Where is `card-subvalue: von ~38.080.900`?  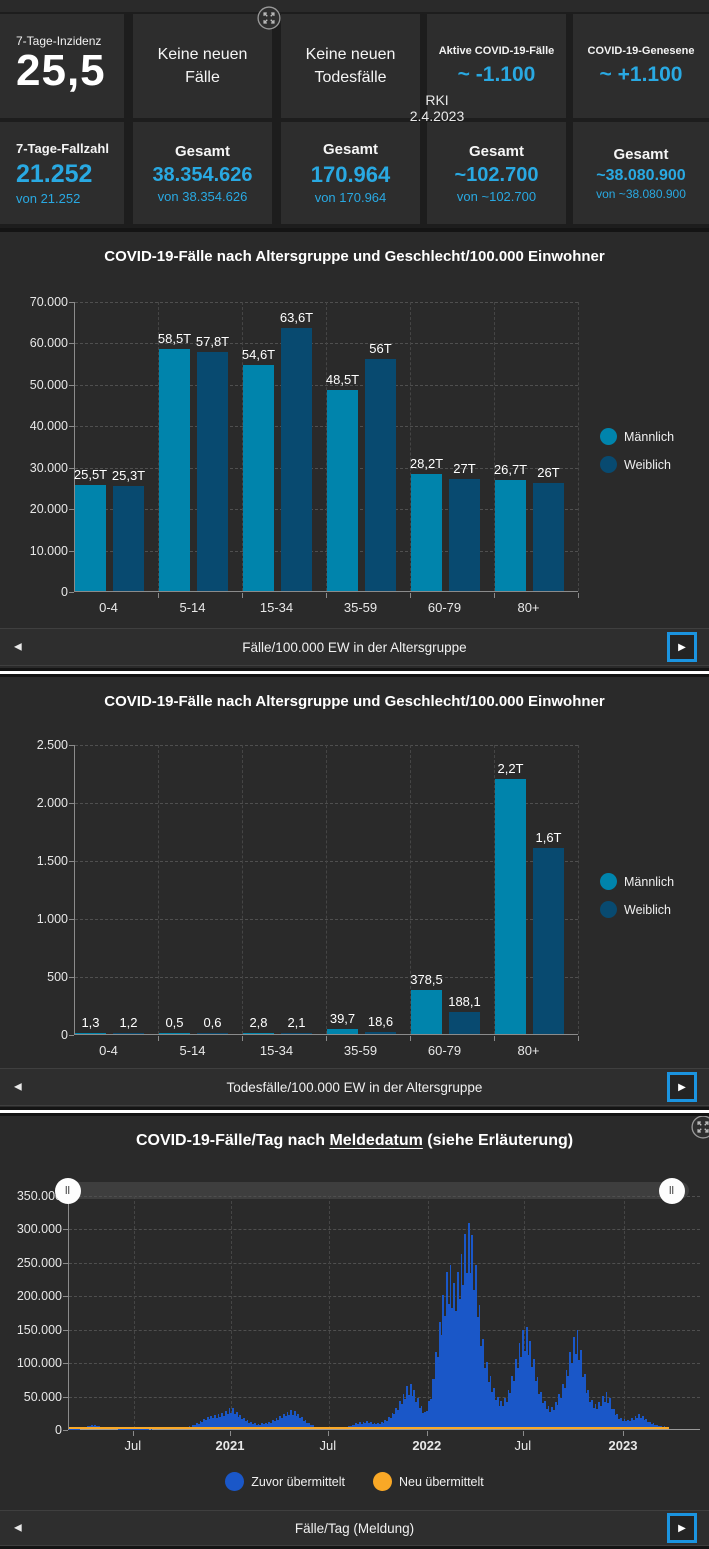
card-subvalue: von ~38.080.900 is located at coordinates (641, 193).